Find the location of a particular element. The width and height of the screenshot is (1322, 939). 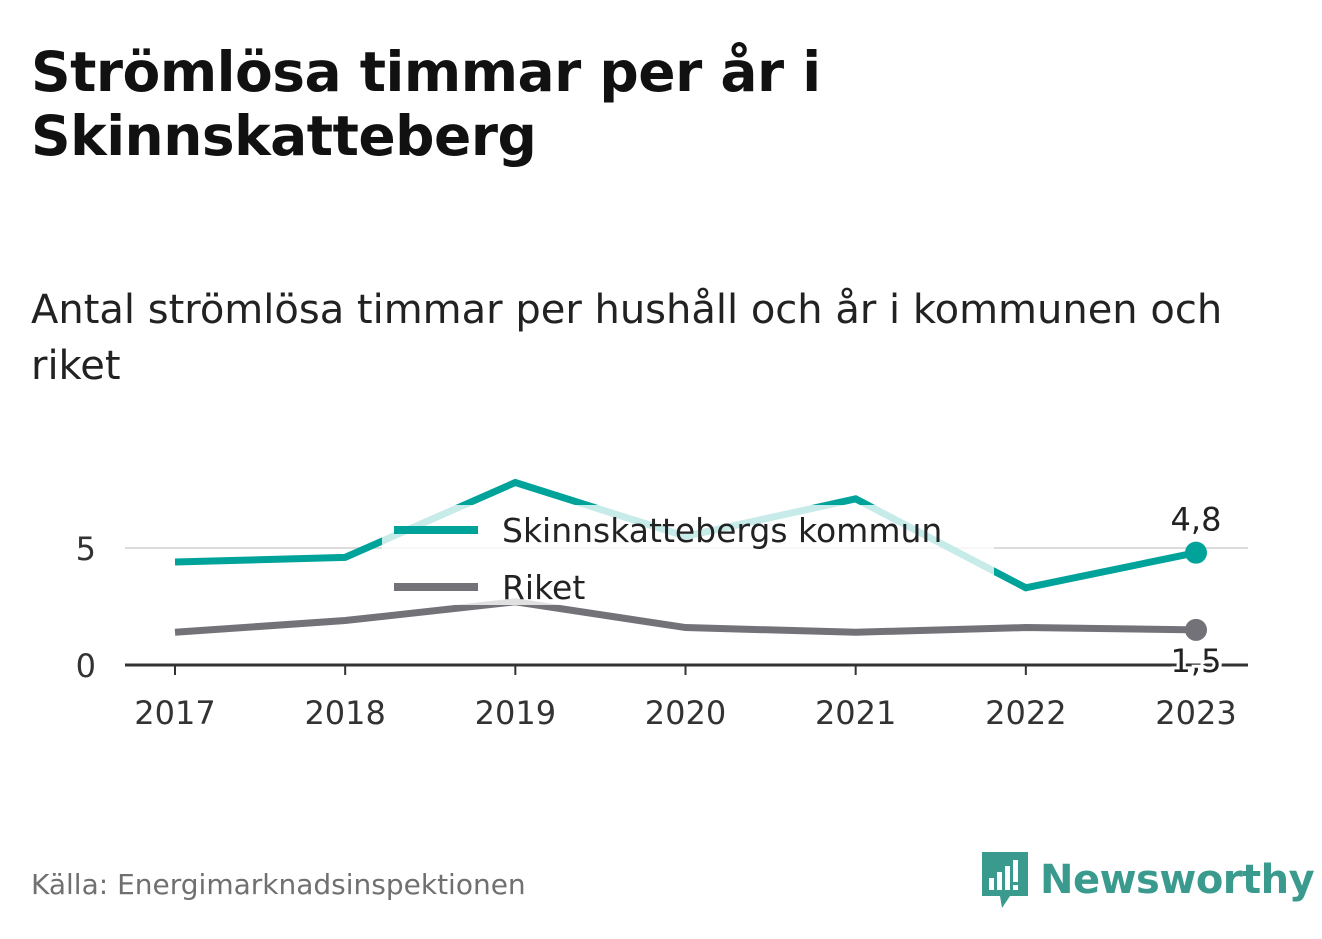

brand-logo: Newsworthy is located at coordinates (1147, 880).